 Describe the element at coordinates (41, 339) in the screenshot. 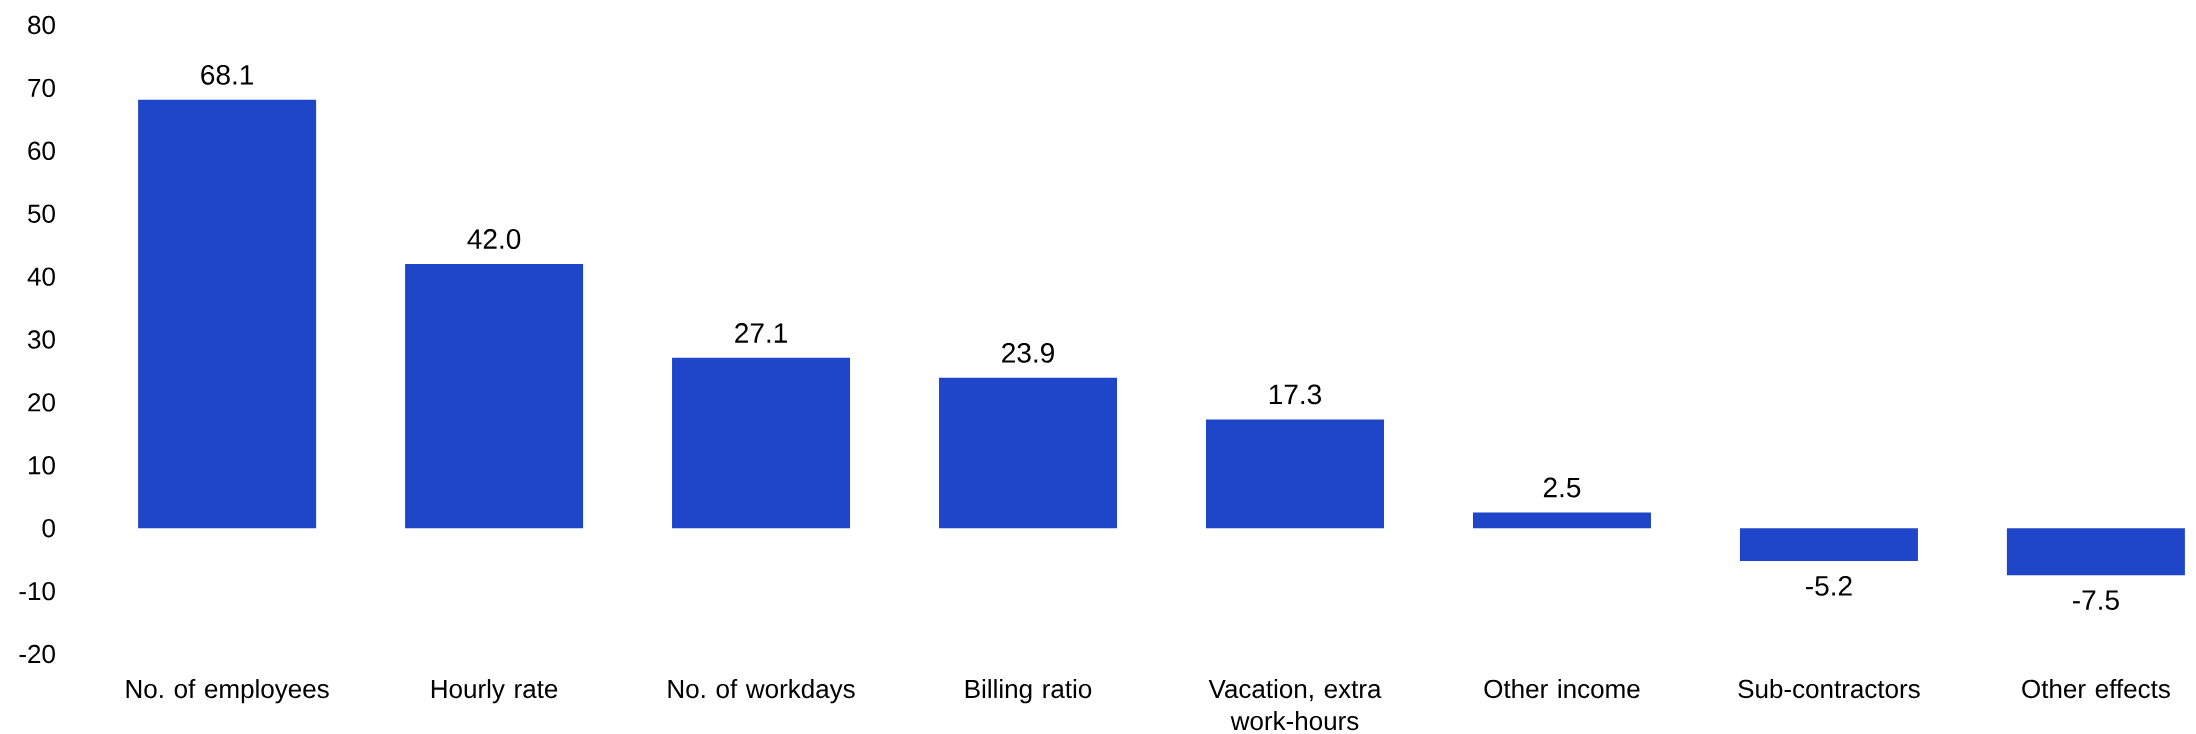

I see `y-tick-label: 30` at that location.